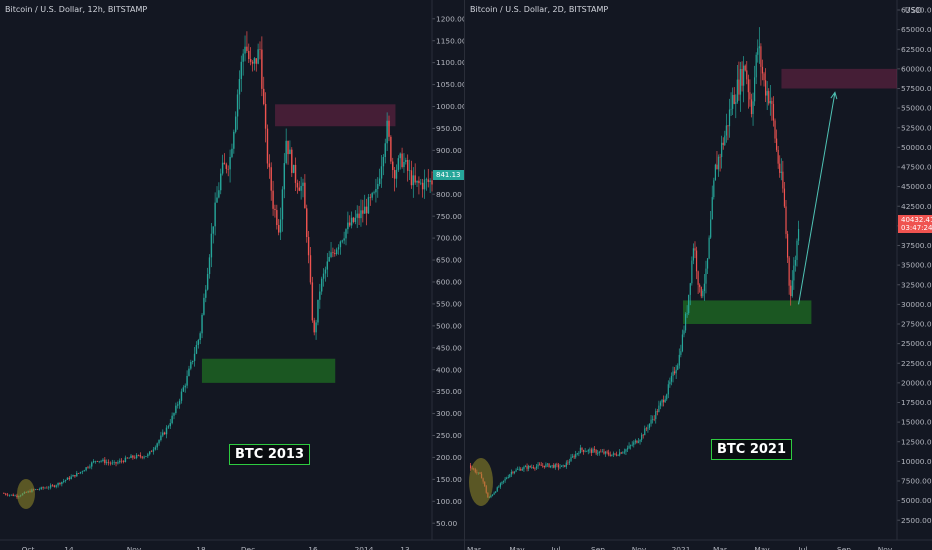  What do you see at coordinates (916, 343) in the screenshot?
I see `y-tick-label: 25000.00` at bounding box center [916, 343].